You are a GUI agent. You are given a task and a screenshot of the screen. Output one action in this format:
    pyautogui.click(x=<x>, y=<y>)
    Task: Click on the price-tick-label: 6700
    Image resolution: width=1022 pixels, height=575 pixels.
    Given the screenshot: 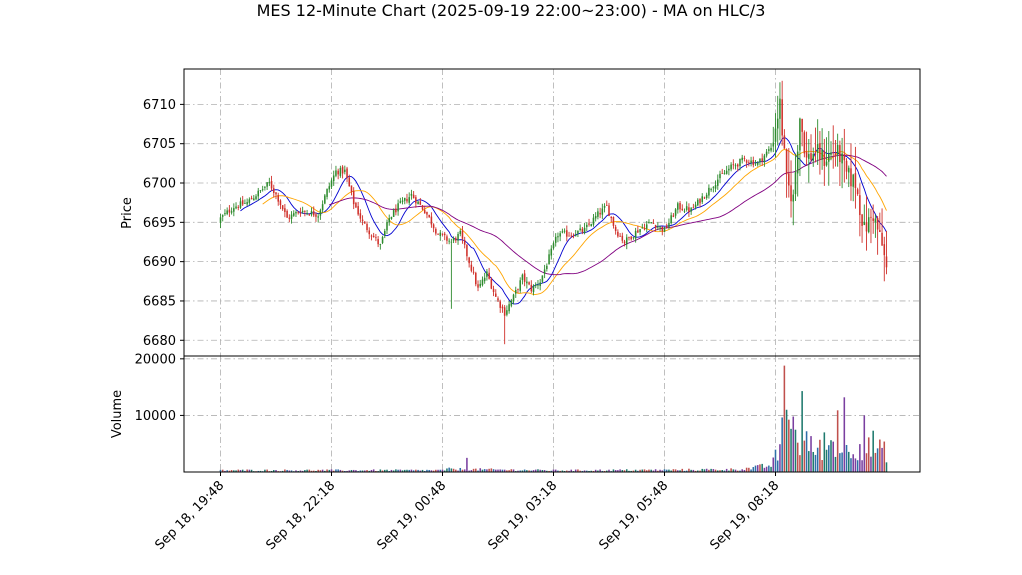 What is the action you would take?
    pyautogui.click(x=159, y=184)
    